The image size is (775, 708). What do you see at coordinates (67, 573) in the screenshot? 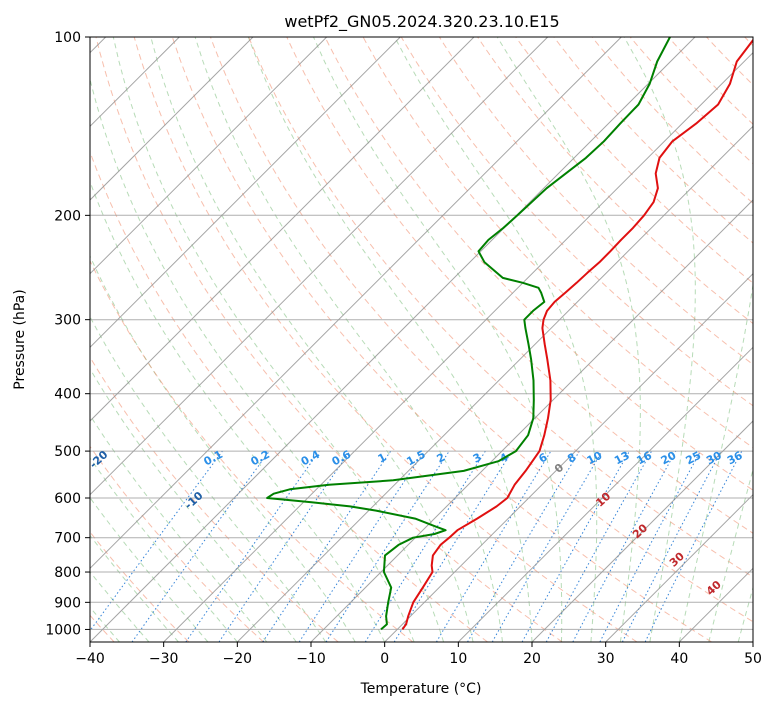
I see `y-tick-label: 800` at bounding box center [67, 573].